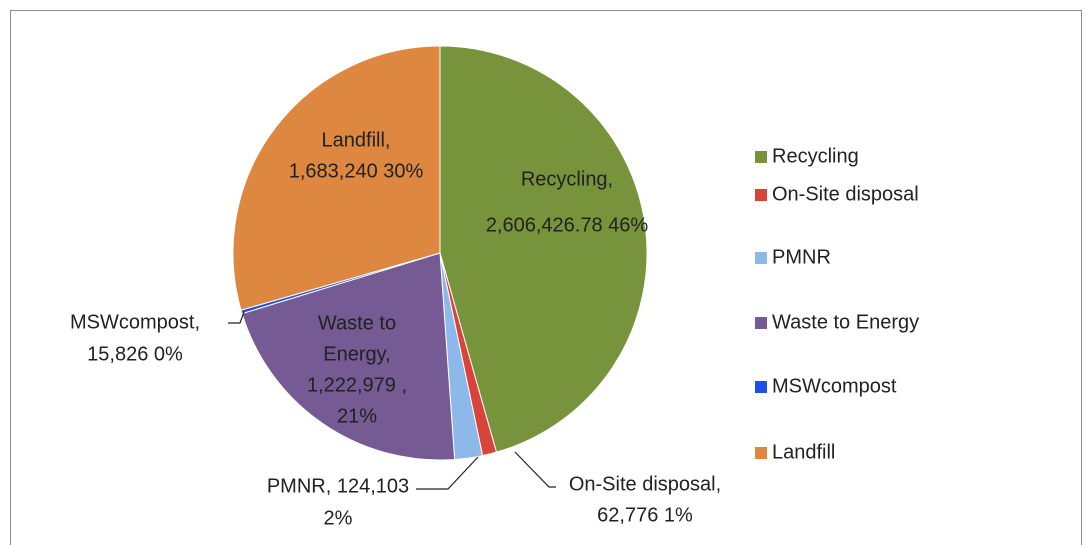 This screenshot has height=545, width=1092. I want to click on data-label: 15,826 0%, so click(135, 354).